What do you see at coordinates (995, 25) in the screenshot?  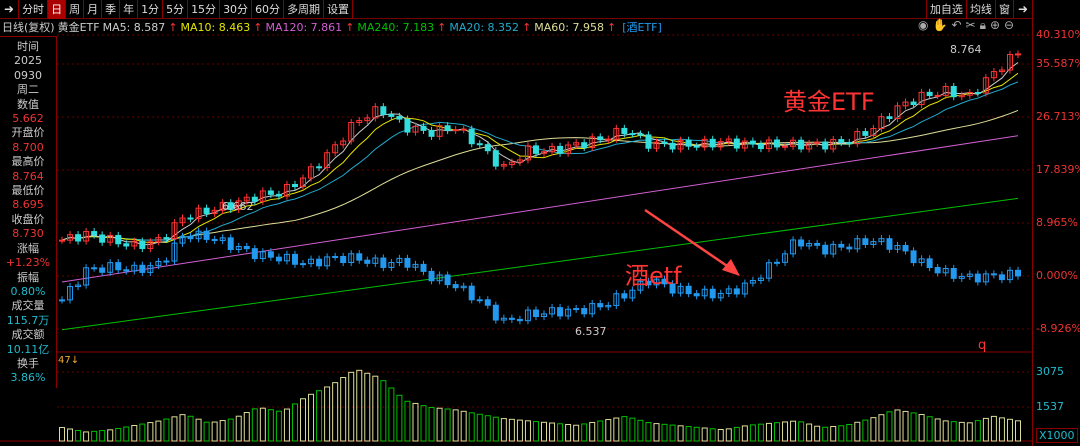 I see `zoom-in-icon: ⊕` at bounding box center [995, 25].